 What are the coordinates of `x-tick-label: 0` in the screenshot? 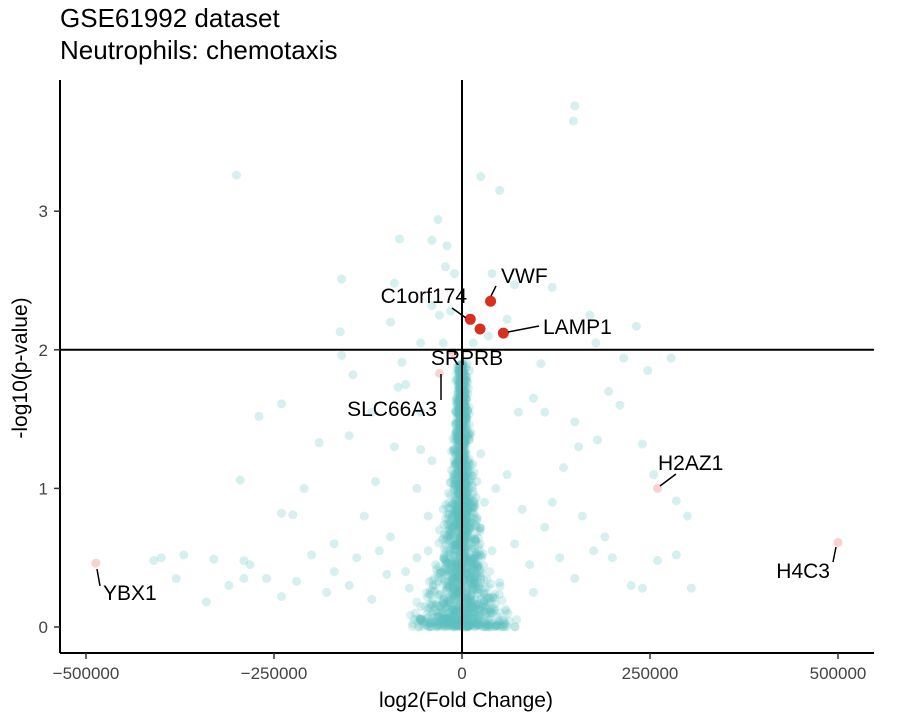 It's located at (461, 673).